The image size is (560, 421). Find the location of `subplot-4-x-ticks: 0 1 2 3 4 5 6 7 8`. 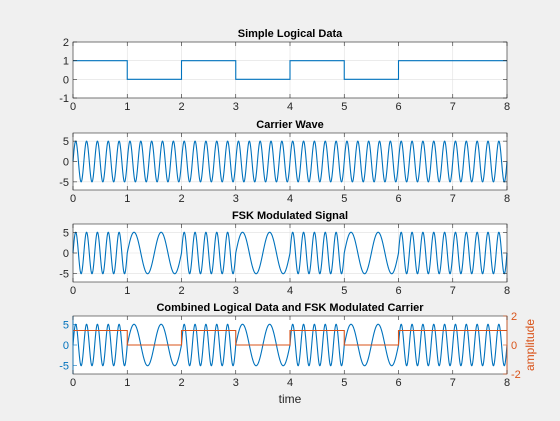

subplot-4-x-ticks: 0 1 2 3 4 5 6 7 8 is located at coordinates (290, 352).